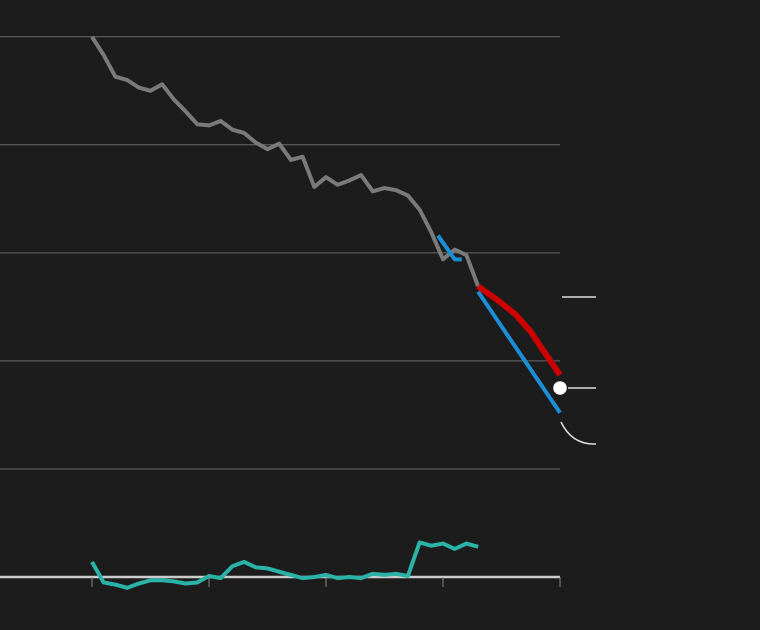  What do you see at coordinates (560, 388) in the screenshot?
I see `end-marker` at bounding box center [560, 388].